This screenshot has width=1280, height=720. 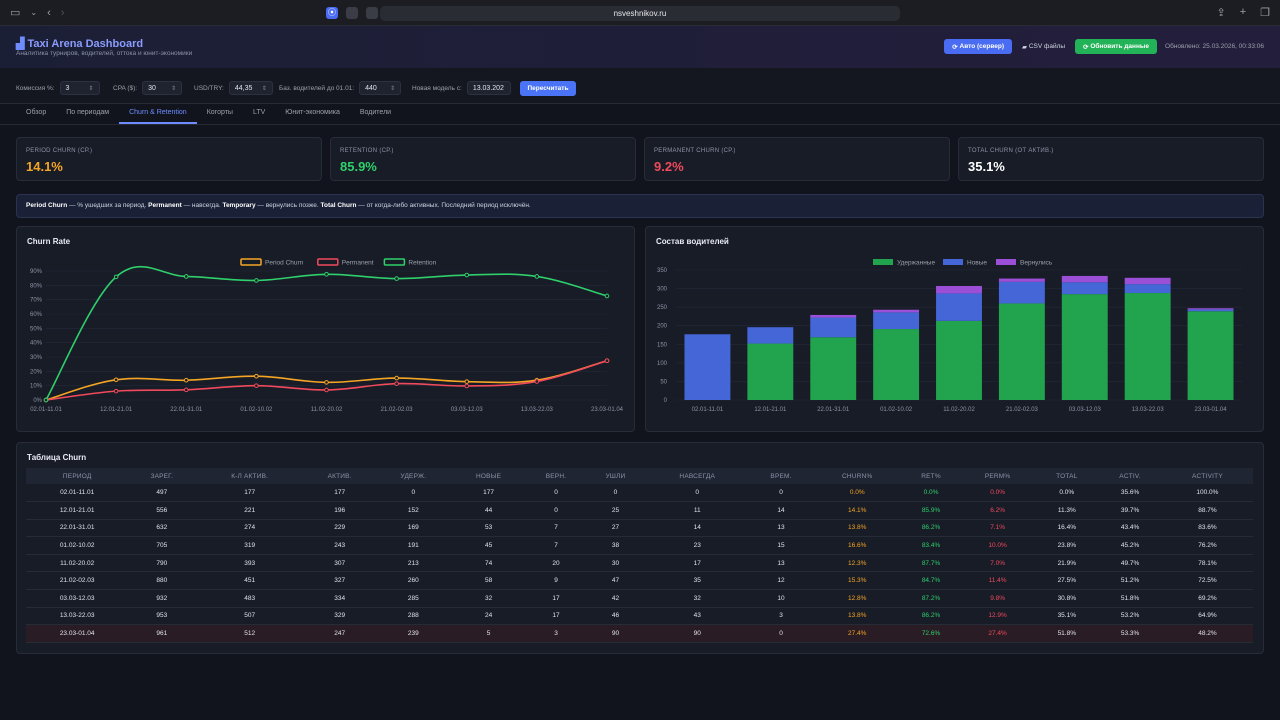 What do you see at coordinates (340, 528) in the screenshot?
I see `table-cell: 229` at bounding box center [340, 528].